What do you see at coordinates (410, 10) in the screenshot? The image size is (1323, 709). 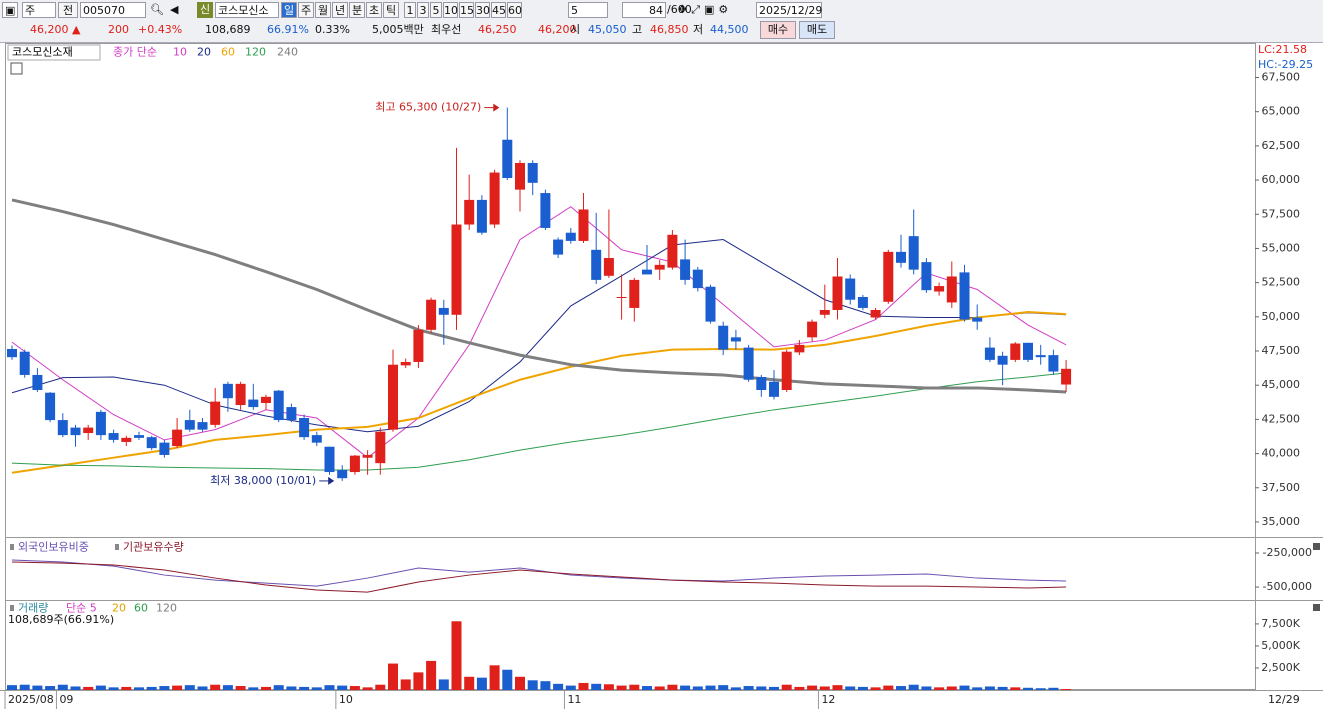 I see `period-button: 1` at bounding box center [410, 10].